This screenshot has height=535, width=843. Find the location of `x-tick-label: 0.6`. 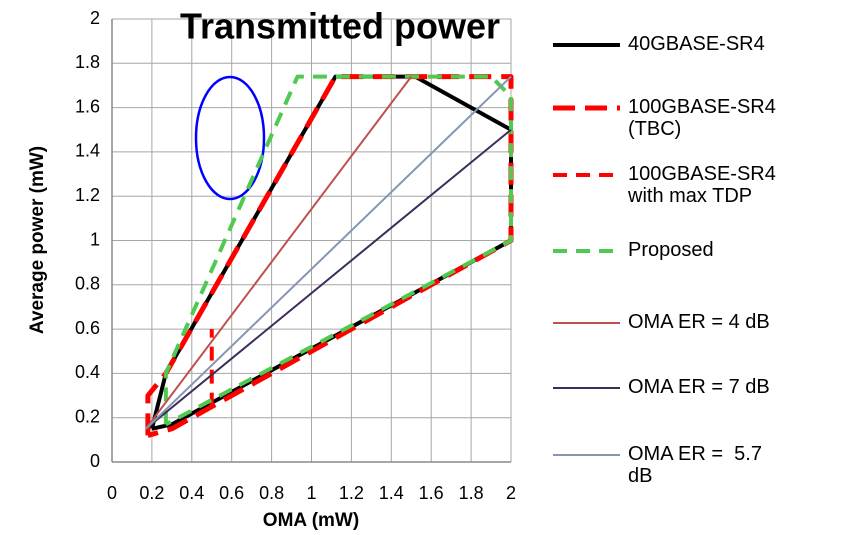

x-tick-label: 0.6 is located at coordinates (231, 493).